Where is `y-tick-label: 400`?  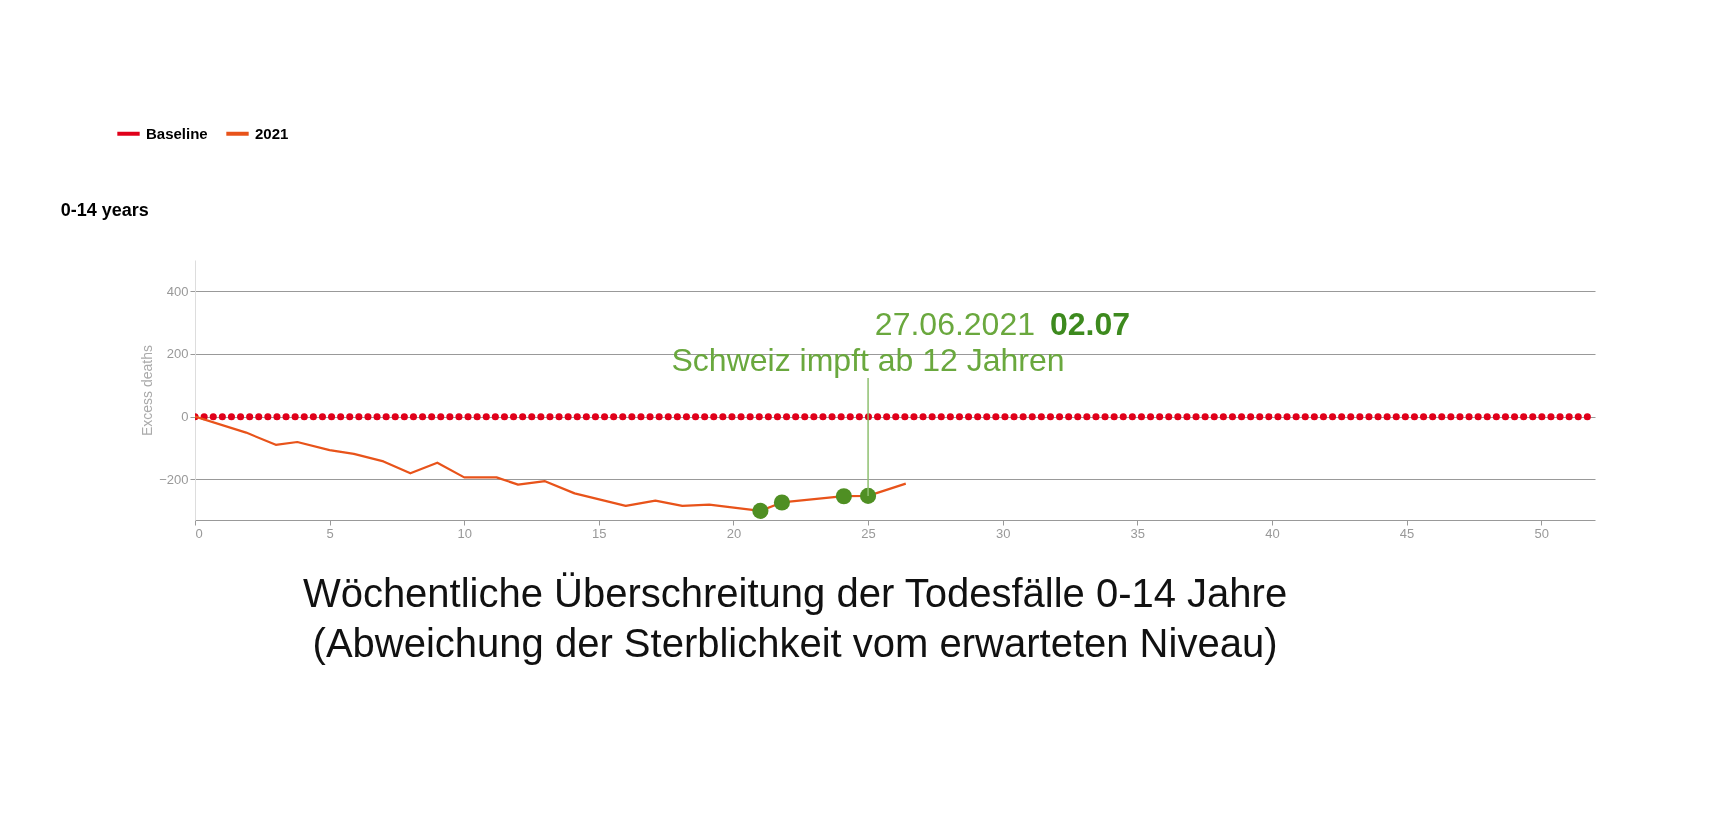 y-tick-label: 400 is located at coordinates (177, 291).